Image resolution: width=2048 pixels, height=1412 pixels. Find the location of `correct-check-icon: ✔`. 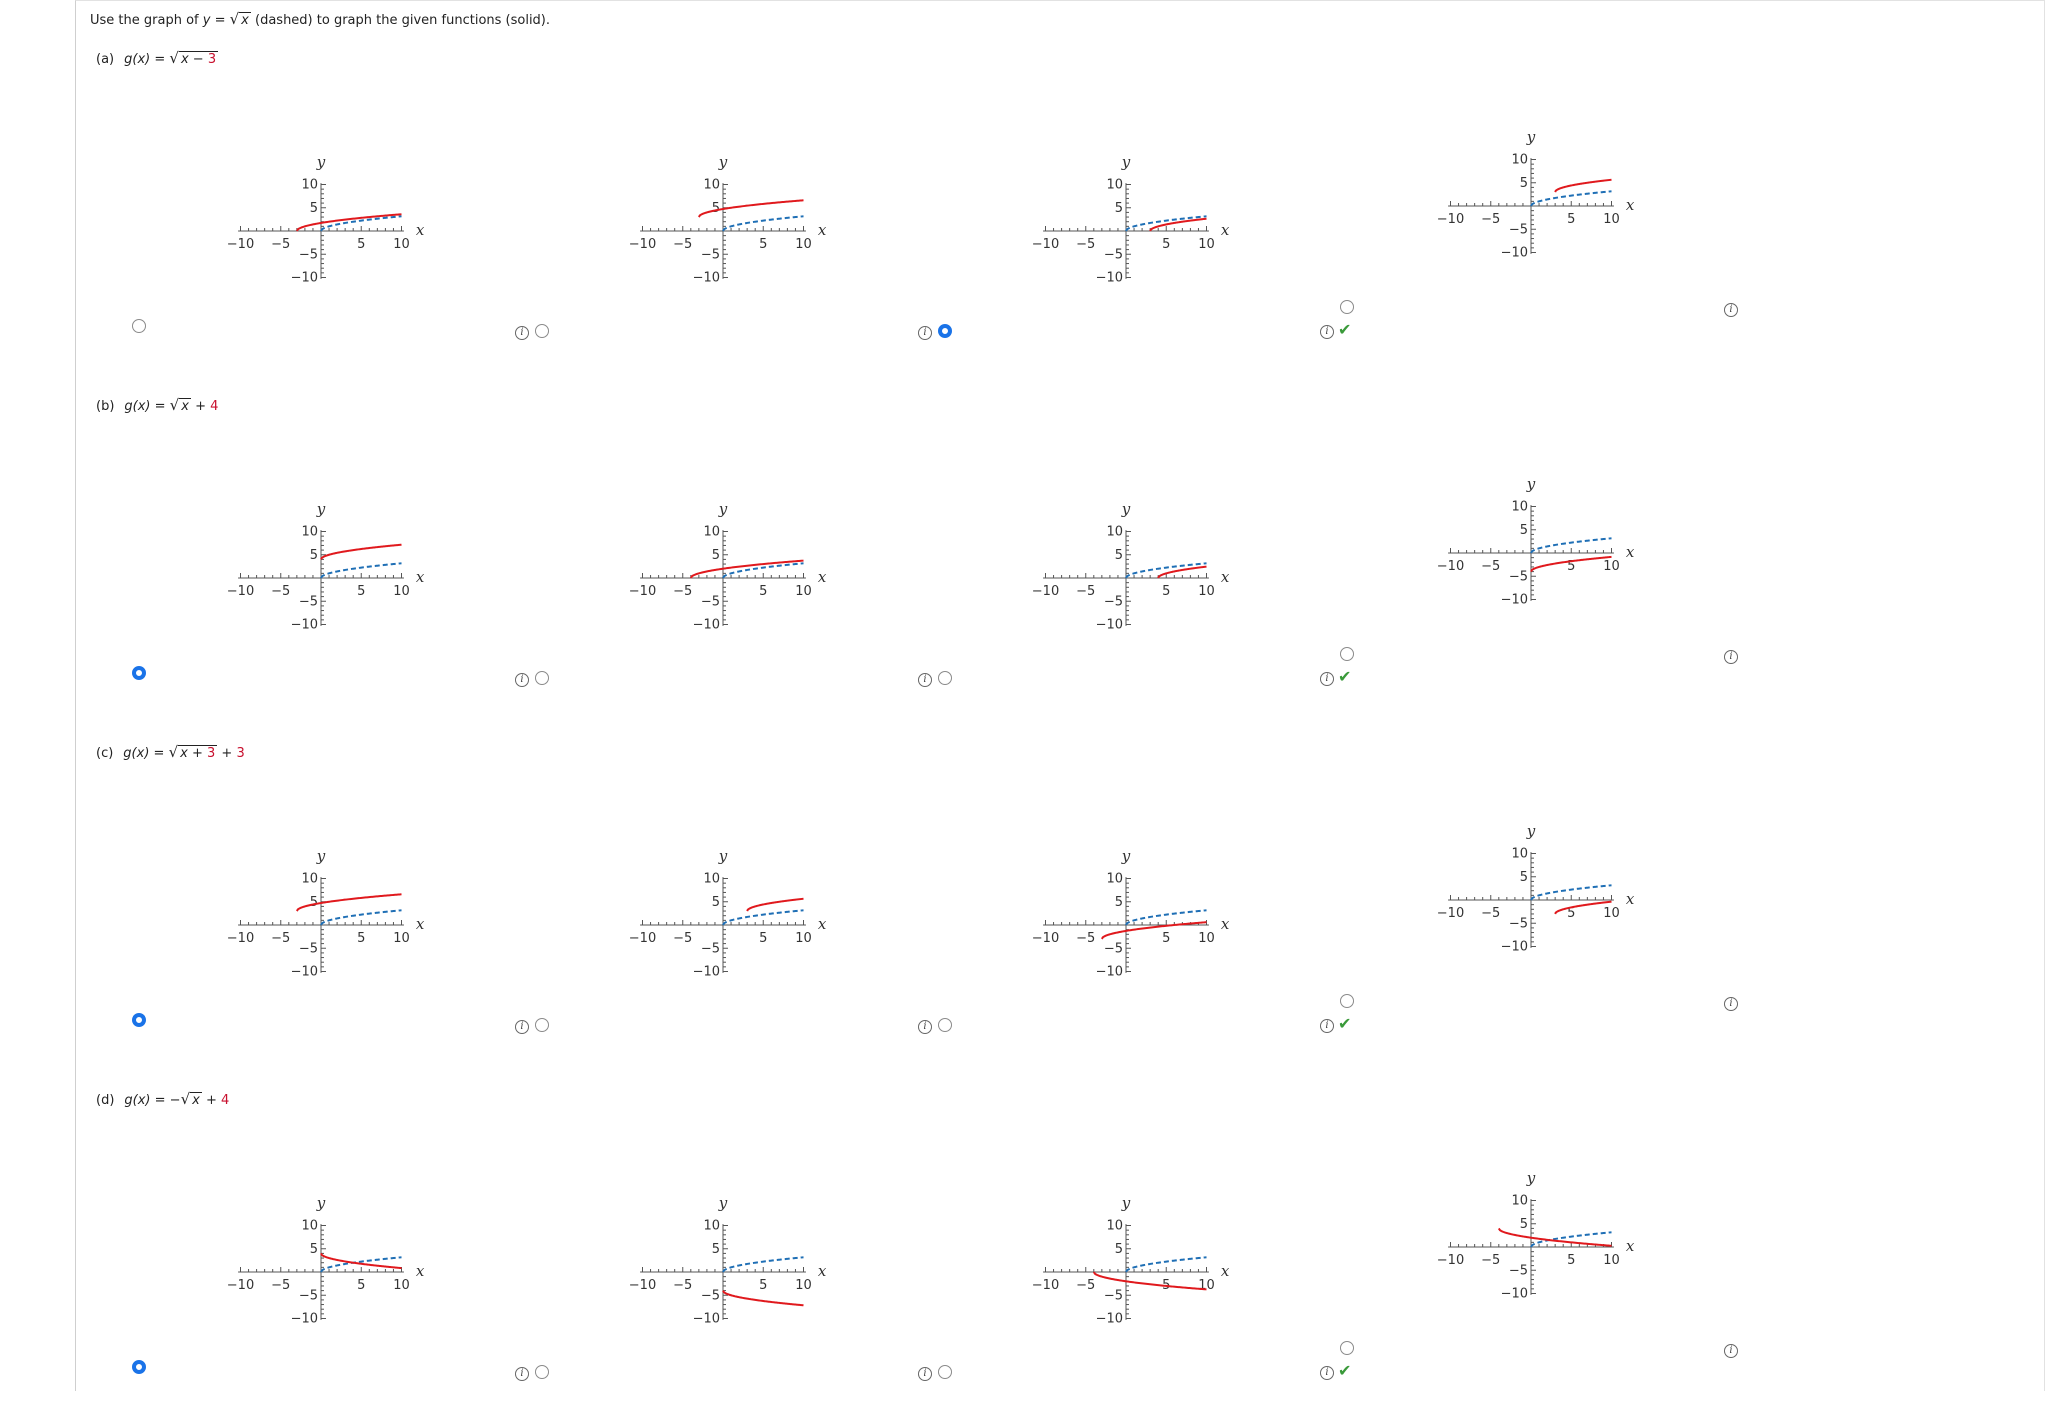

correct-check-icon: ✔ is located at coordinates (1345, 1023).